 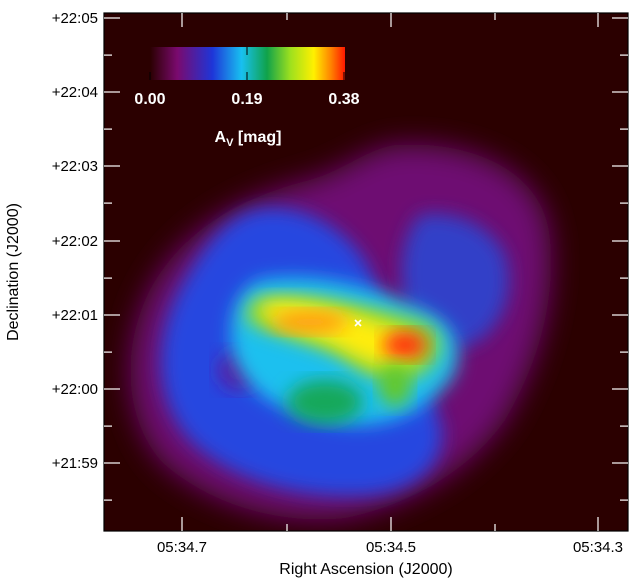 I want to click on y-tick-label: +22:02, so click(x=75, y=241).